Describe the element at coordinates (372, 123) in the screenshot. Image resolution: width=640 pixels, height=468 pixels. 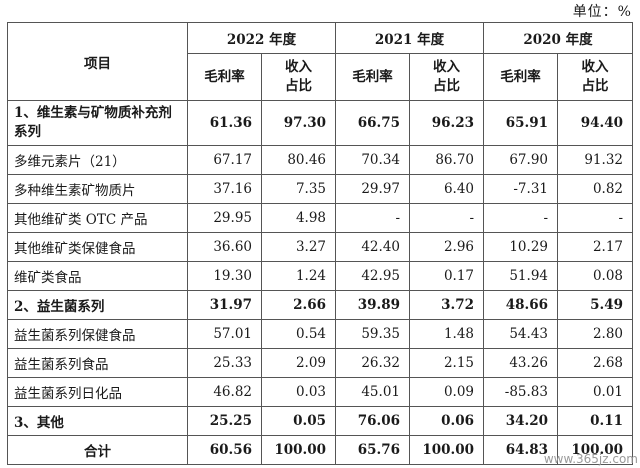
I see `cell-gross-margin: 66.75` at that location.